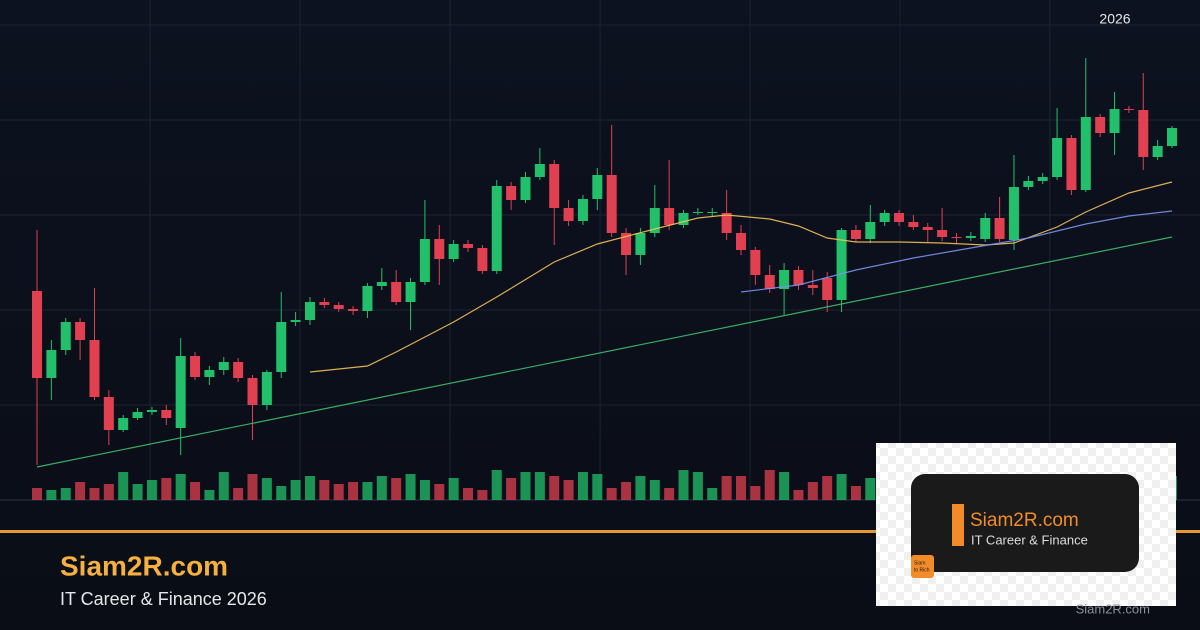  I want to click on card, so click(1025, 523).